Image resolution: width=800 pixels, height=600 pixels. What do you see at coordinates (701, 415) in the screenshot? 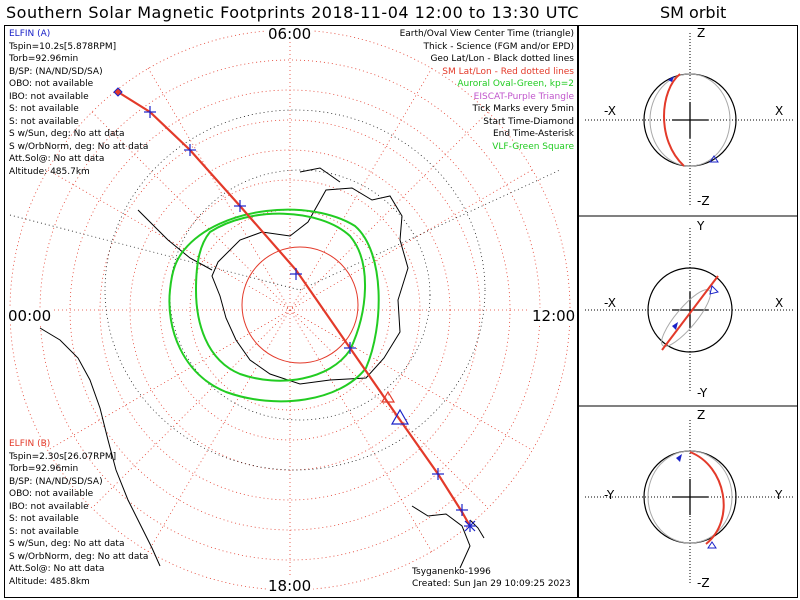
I see `orbit3-top-label: Z` at bounding box center [701, 415].